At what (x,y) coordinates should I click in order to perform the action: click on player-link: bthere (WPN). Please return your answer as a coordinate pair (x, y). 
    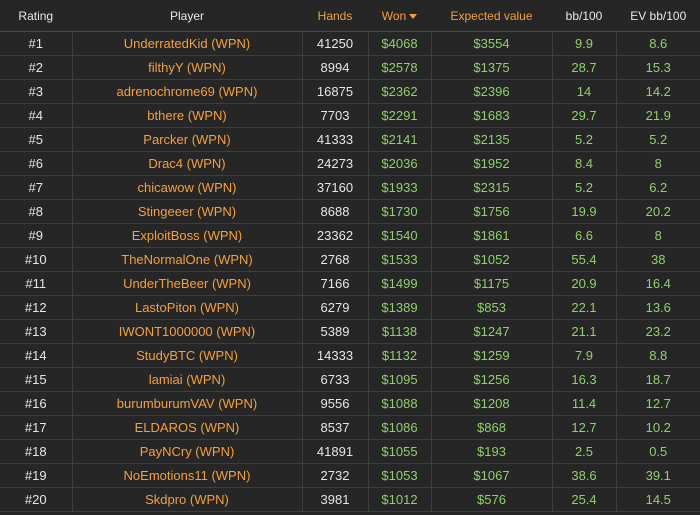
    Looking at the image, I should click on (186, 115).